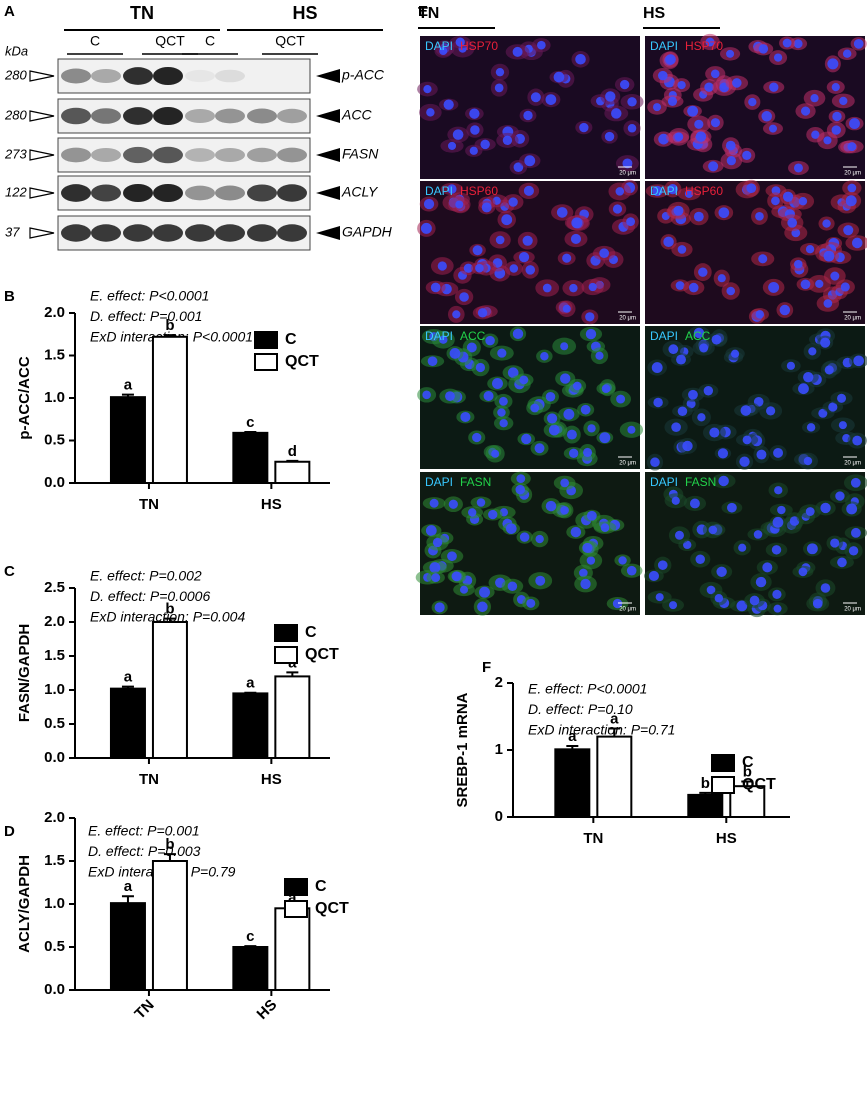 This screenshot has height=1108, width=867. What do you see at coordinates (704, 191) in the screenshot?
I see `marker-label: HSP60` at bounding box center [704, 191].